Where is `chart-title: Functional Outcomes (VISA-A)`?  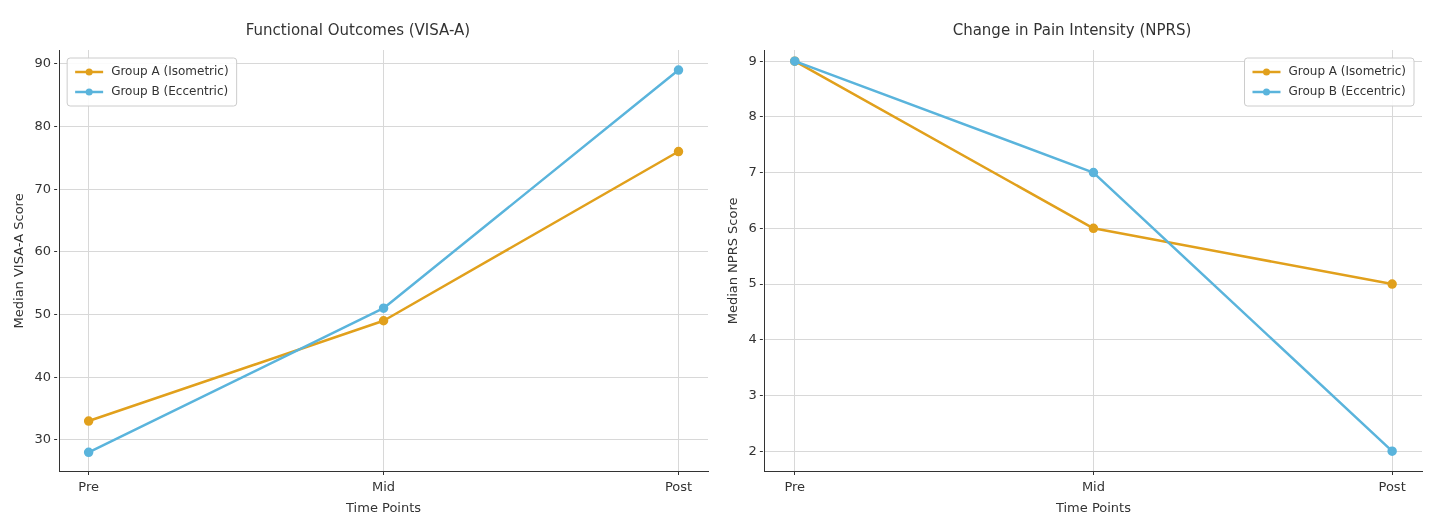 chart-title: Functional Outcomes (VISA-A) is located at coordinates (358, 29).